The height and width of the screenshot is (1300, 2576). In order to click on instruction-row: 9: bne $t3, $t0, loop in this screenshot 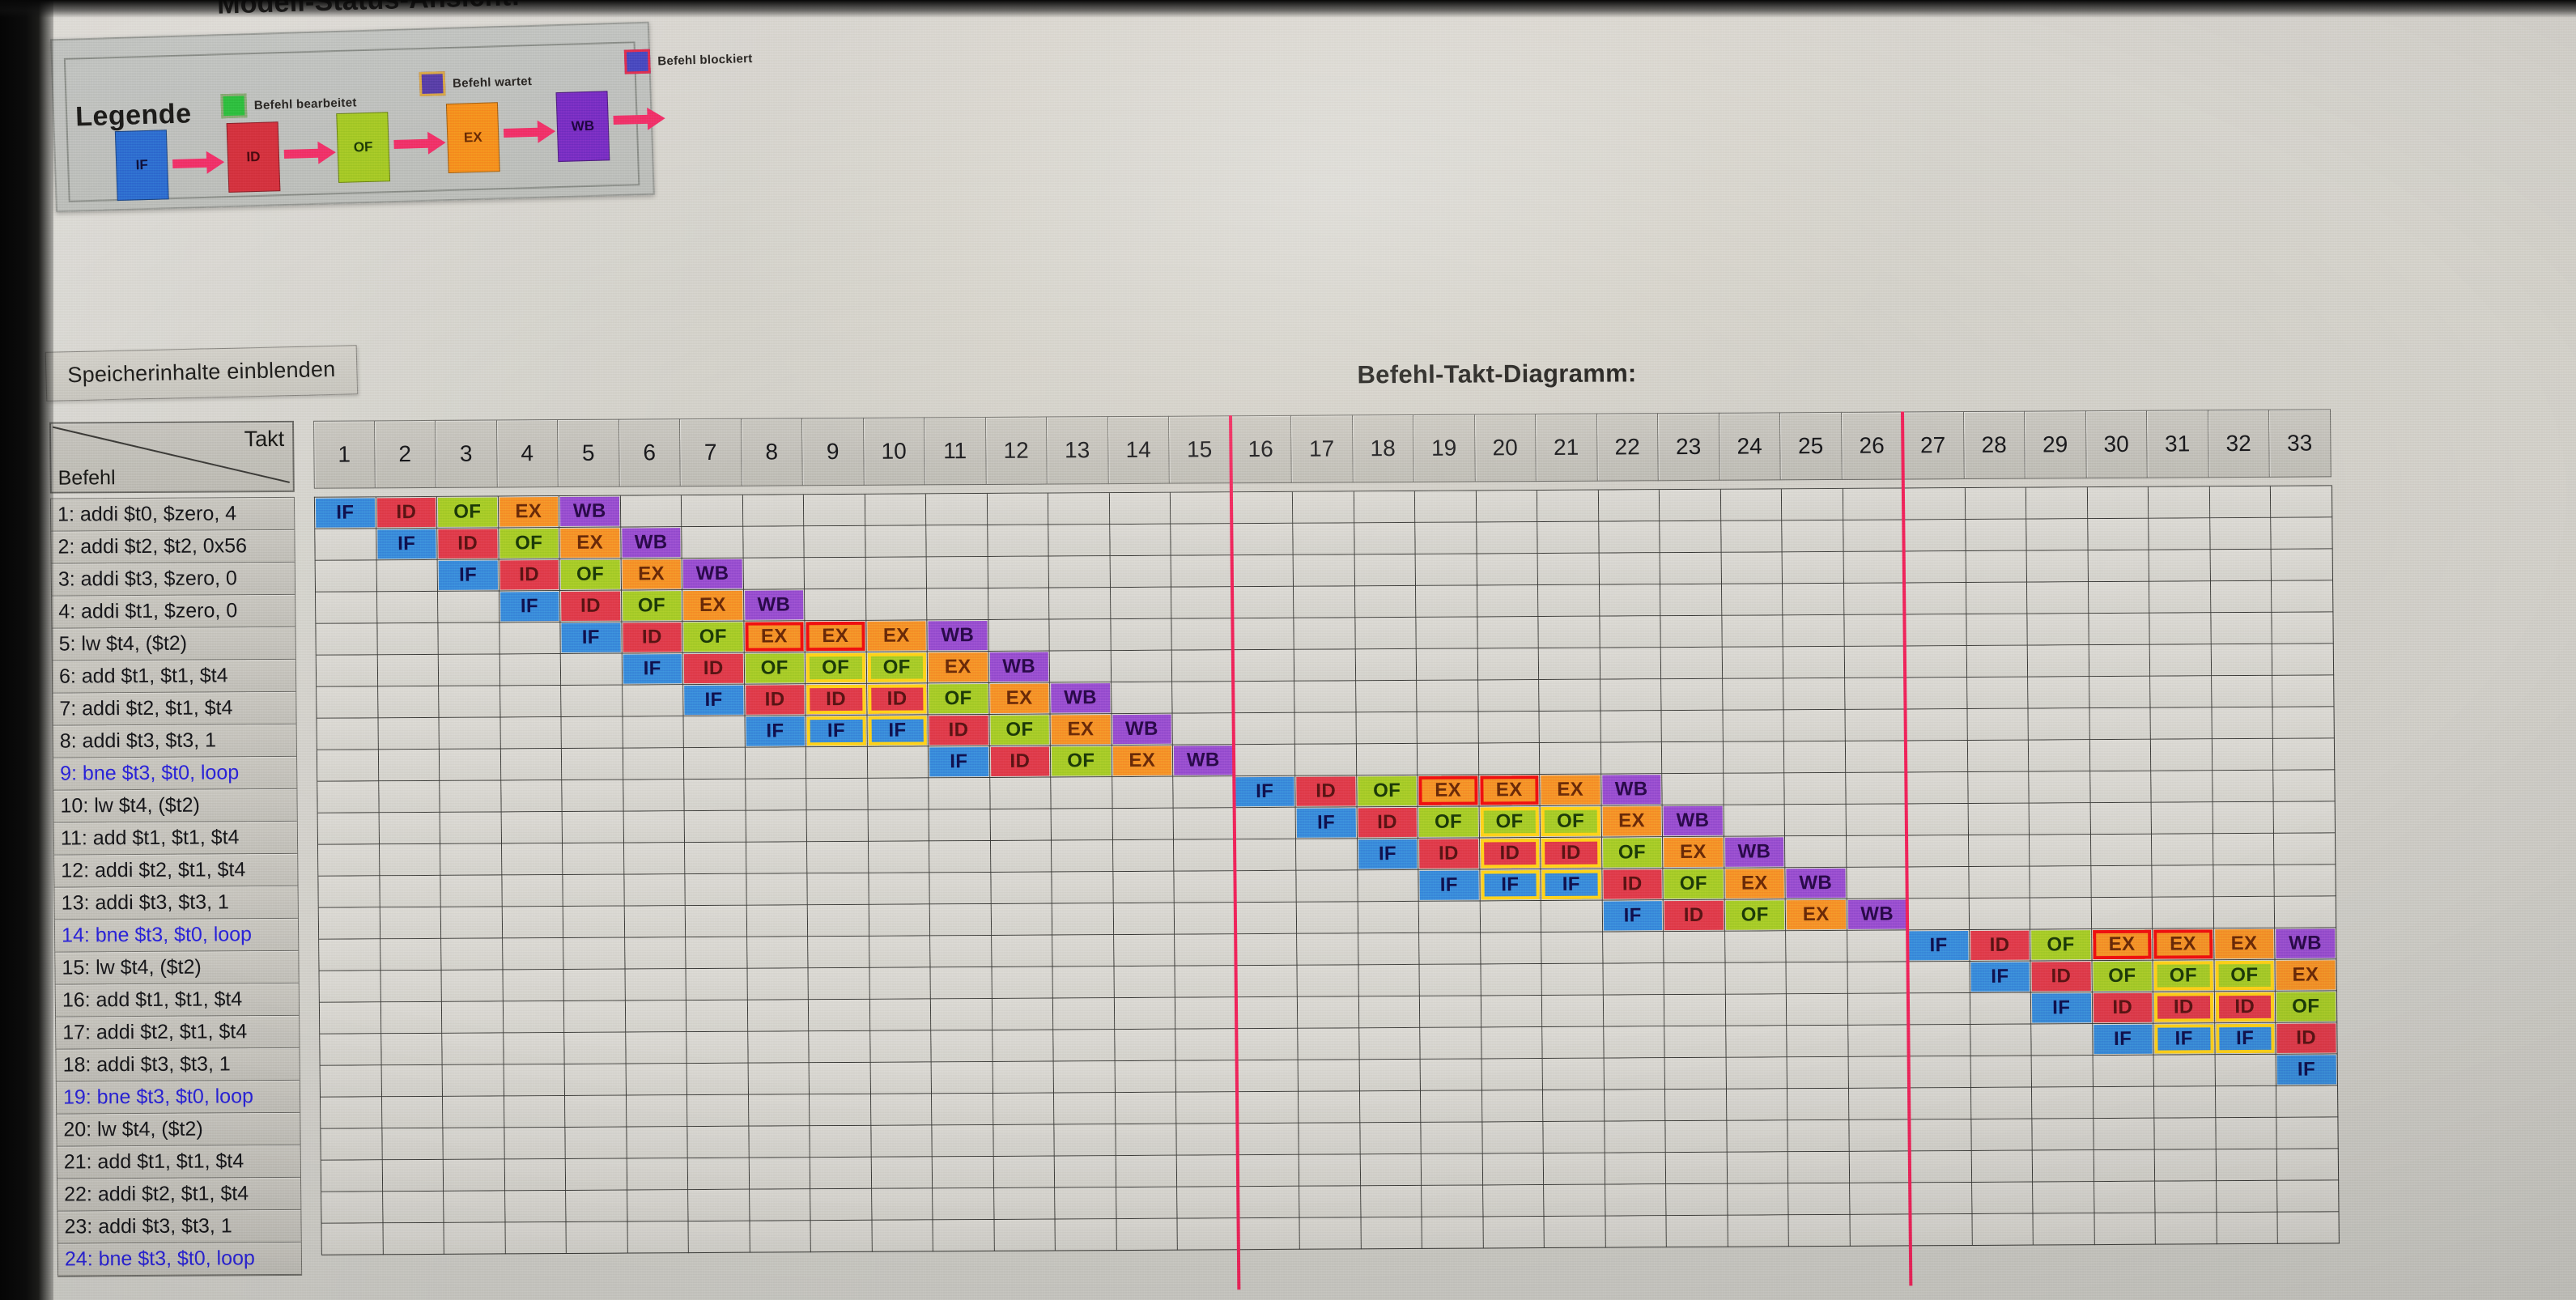, I will do `click(175, 773)`.